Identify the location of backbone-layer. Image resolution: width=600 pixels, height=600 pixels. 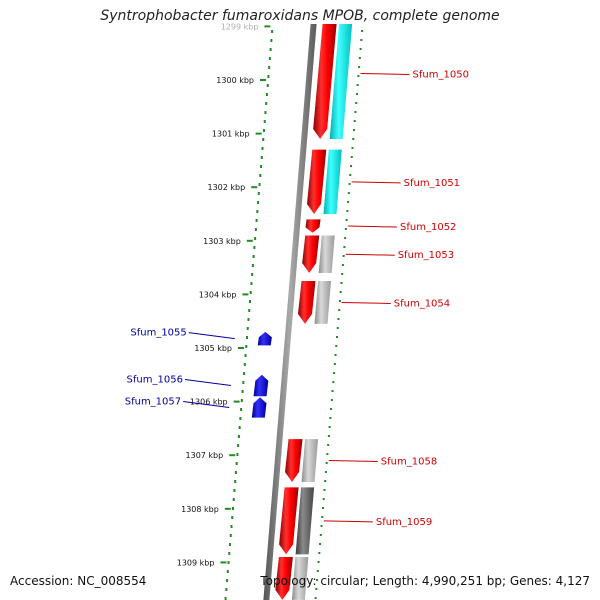
(290, 312).